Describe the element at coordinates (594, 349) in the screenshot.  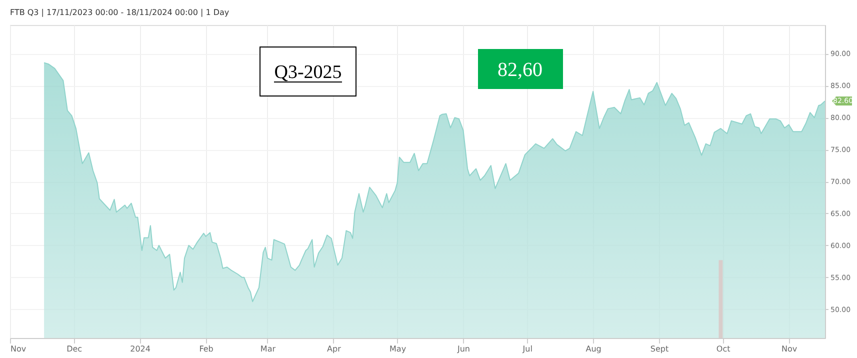
I see `x-tick-label: Aug` at that location.